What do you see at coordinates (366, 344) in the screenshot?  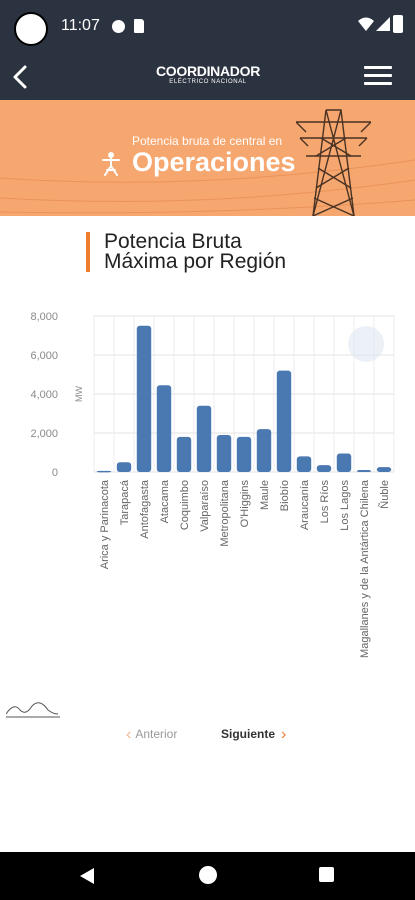 I see `touch-ripple` at bounding box center [366, 344].